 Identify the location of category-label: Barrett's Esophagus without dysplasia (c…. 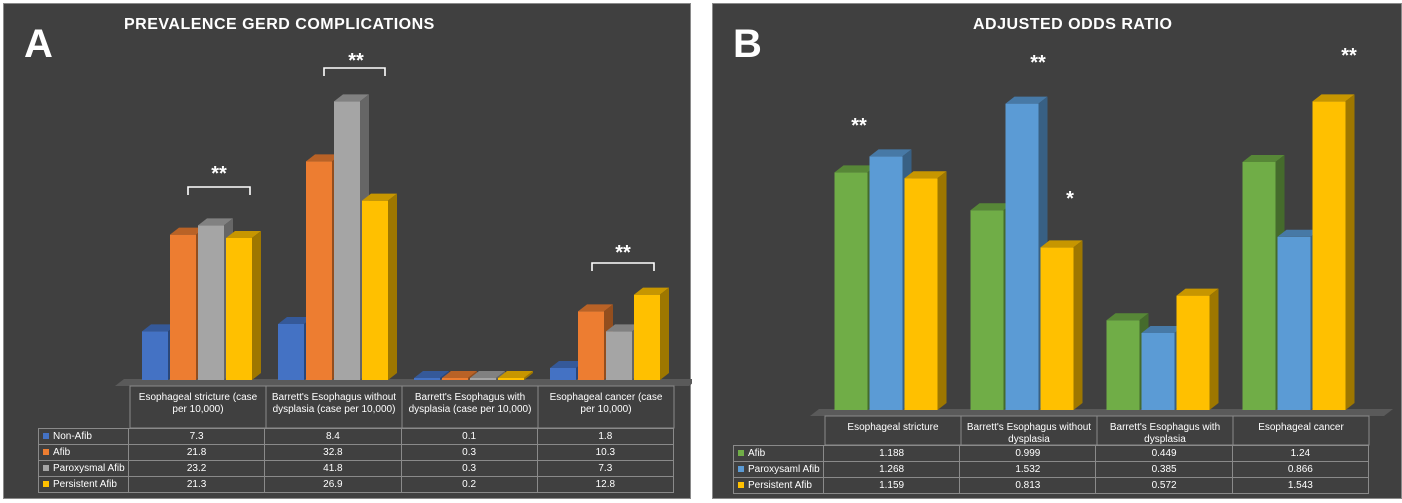
(334, 403).